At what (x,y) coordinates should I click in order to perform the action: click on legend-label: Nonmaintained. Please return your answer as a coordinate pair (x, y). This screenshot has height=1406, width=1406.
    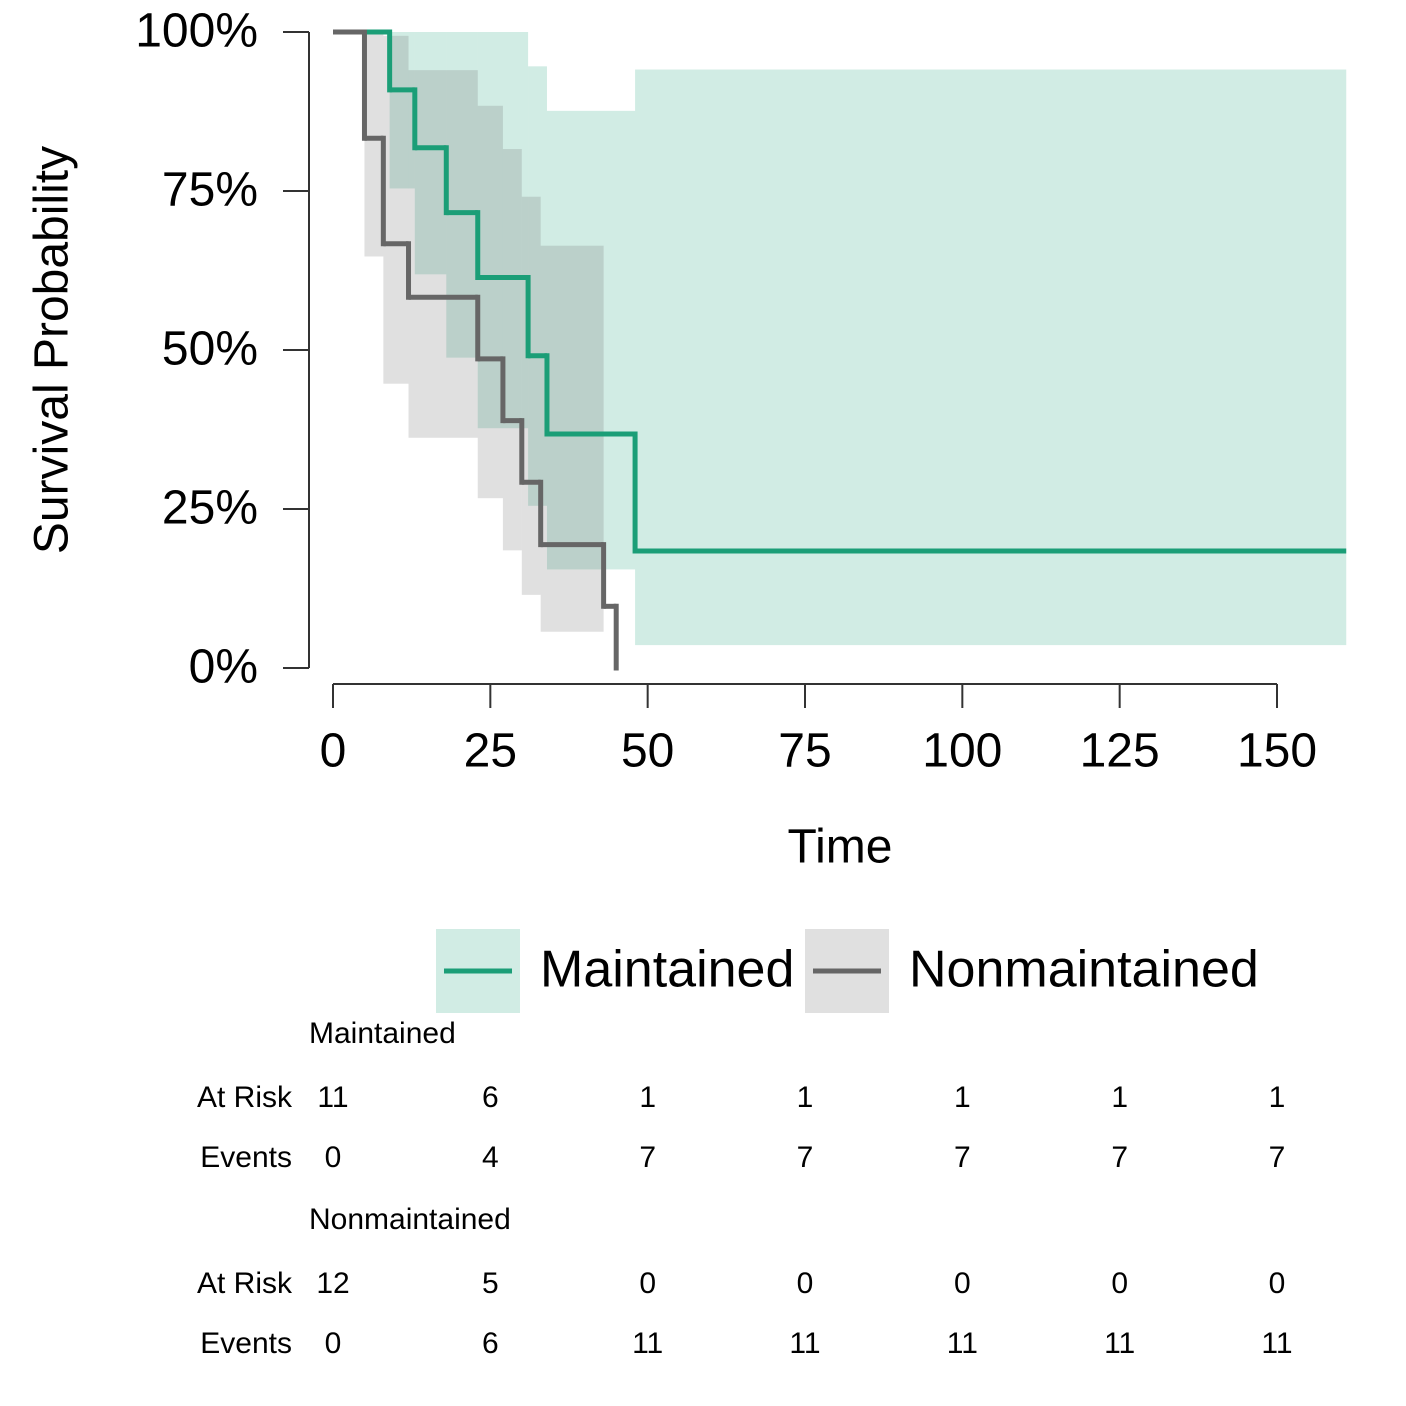
    Looking at the image, I should click on (1084, 970).